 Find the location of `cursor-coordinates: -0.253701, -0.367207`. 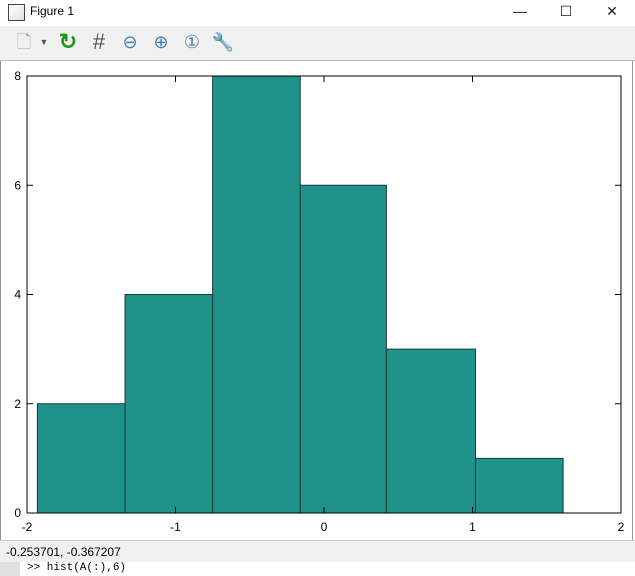

cursor-coordinates: -0.253701, -0.367207 is located at coordinates (63, 552).